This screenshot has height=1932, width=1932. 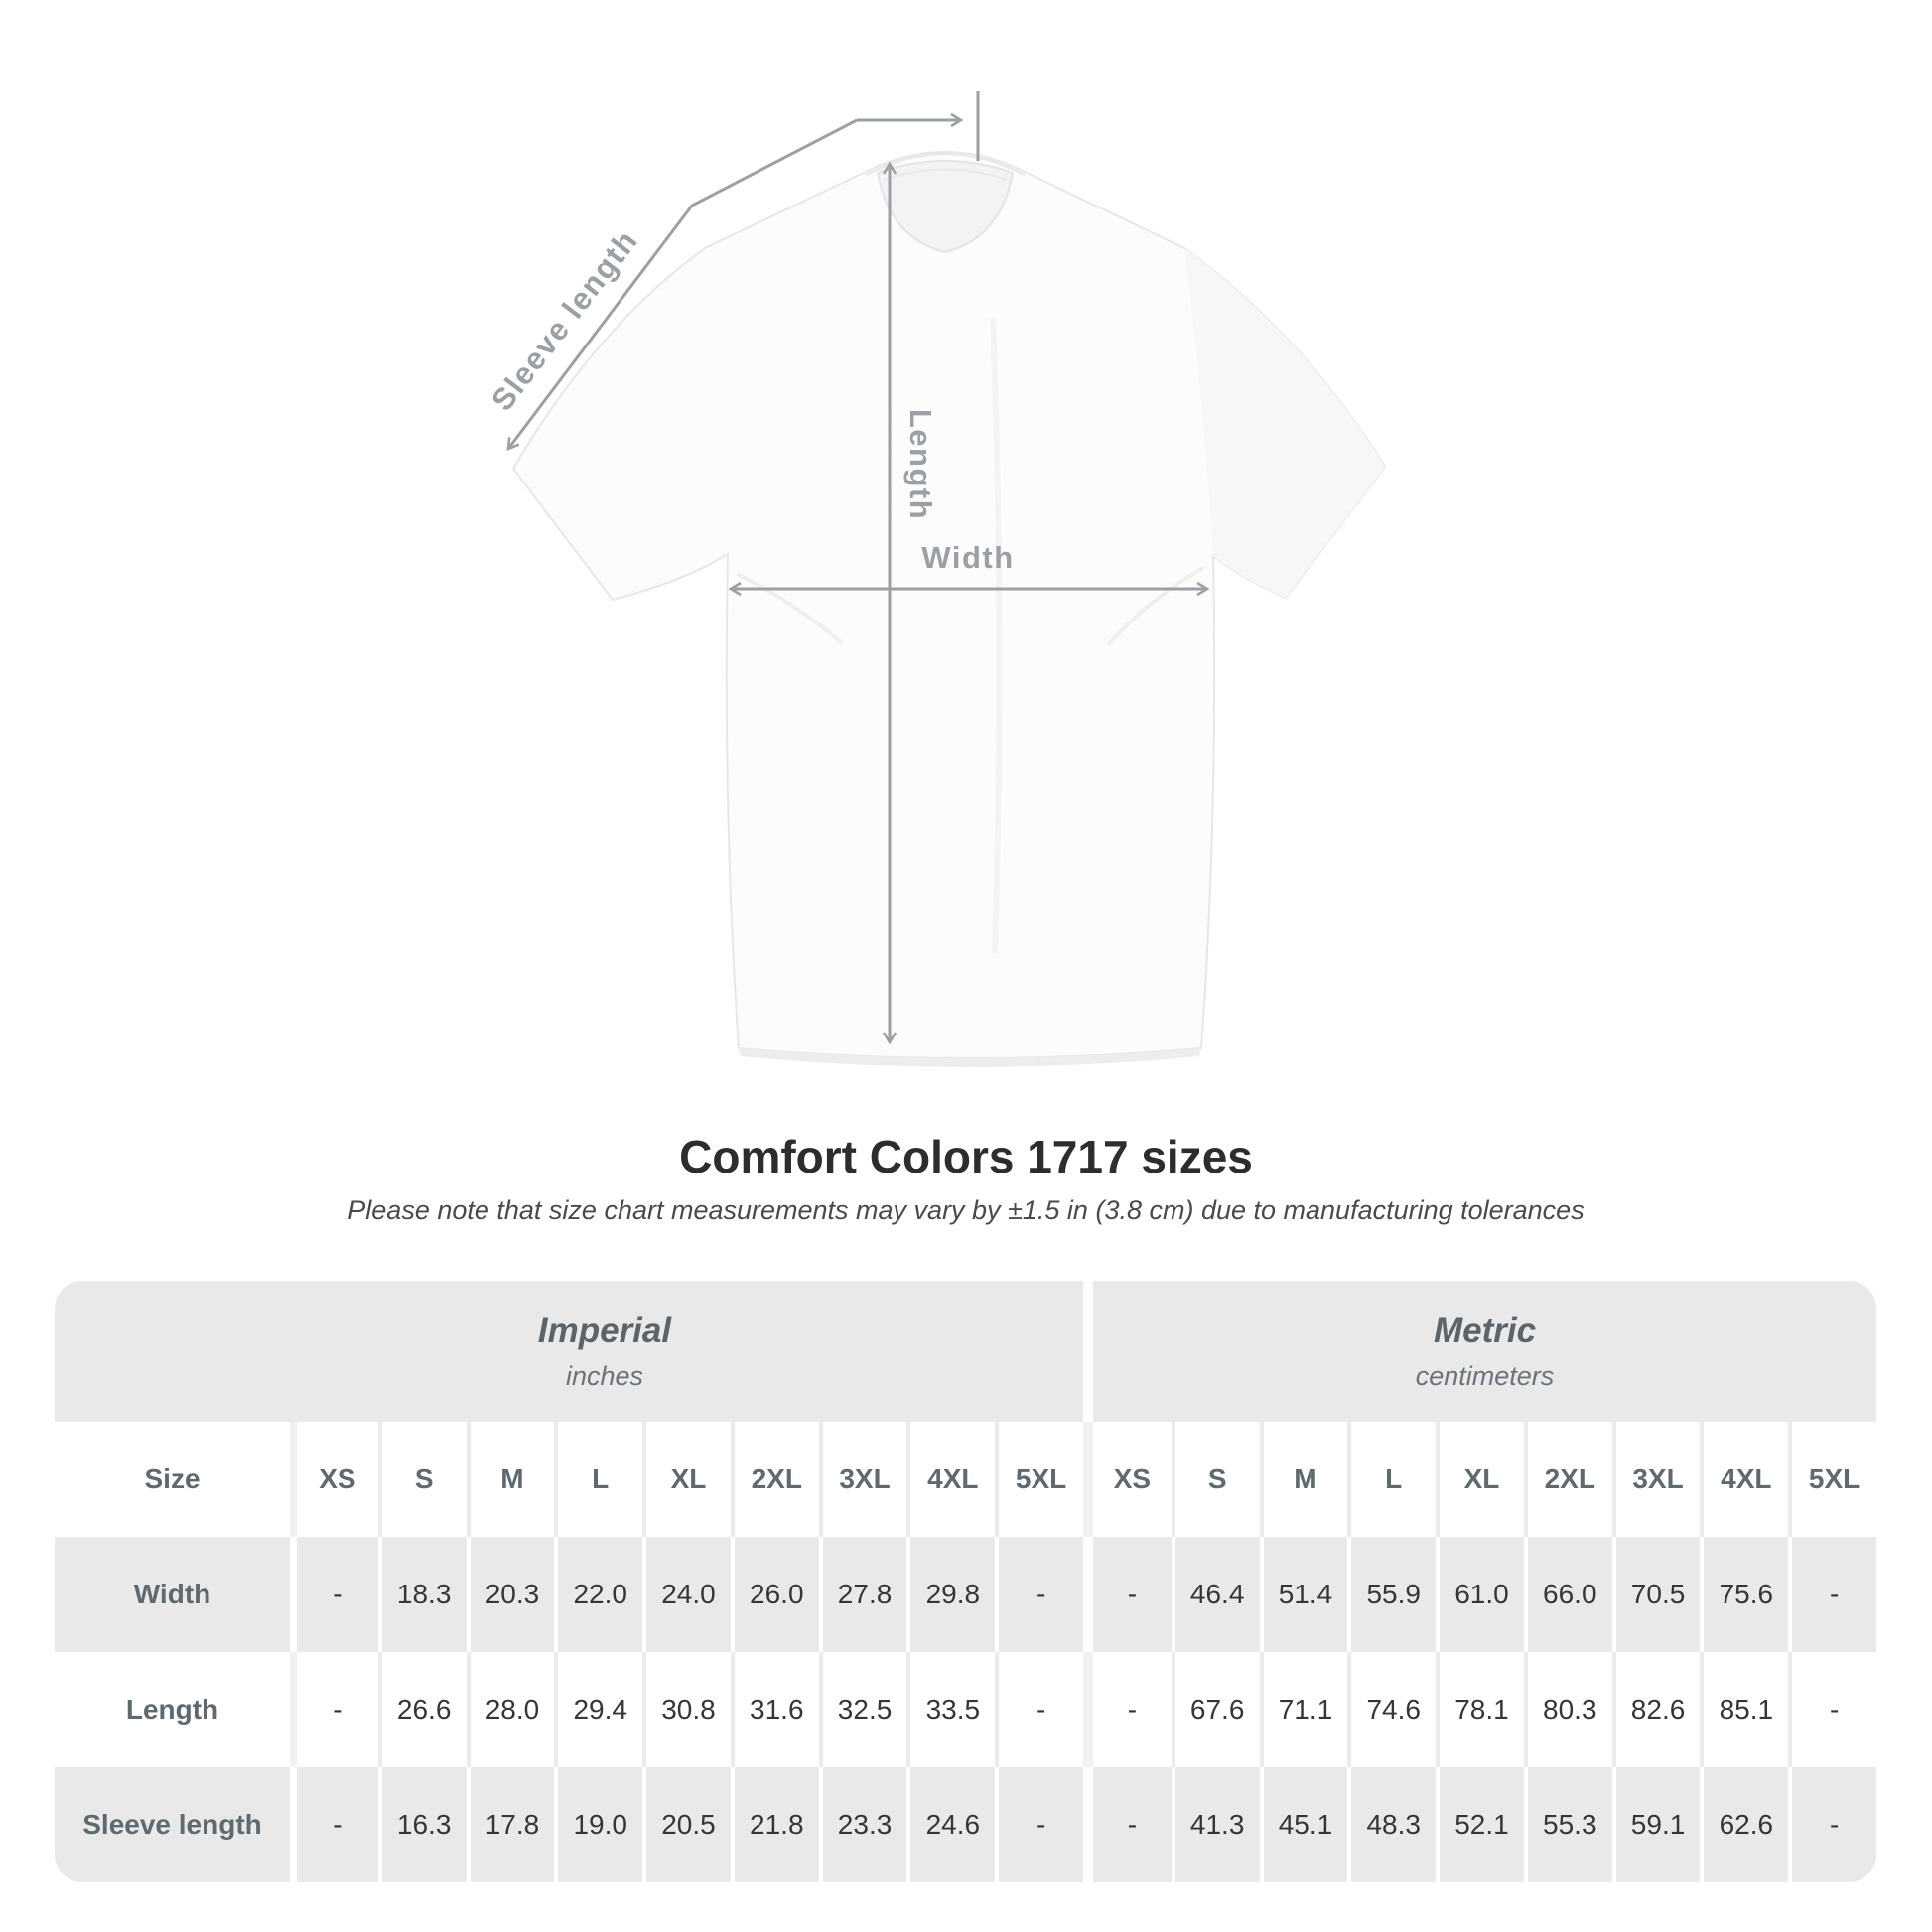 What do you see at coordinates (951, 1825) in the screenshot?
I see `table-cell: 24.6` at bounding box center [951, 1825].